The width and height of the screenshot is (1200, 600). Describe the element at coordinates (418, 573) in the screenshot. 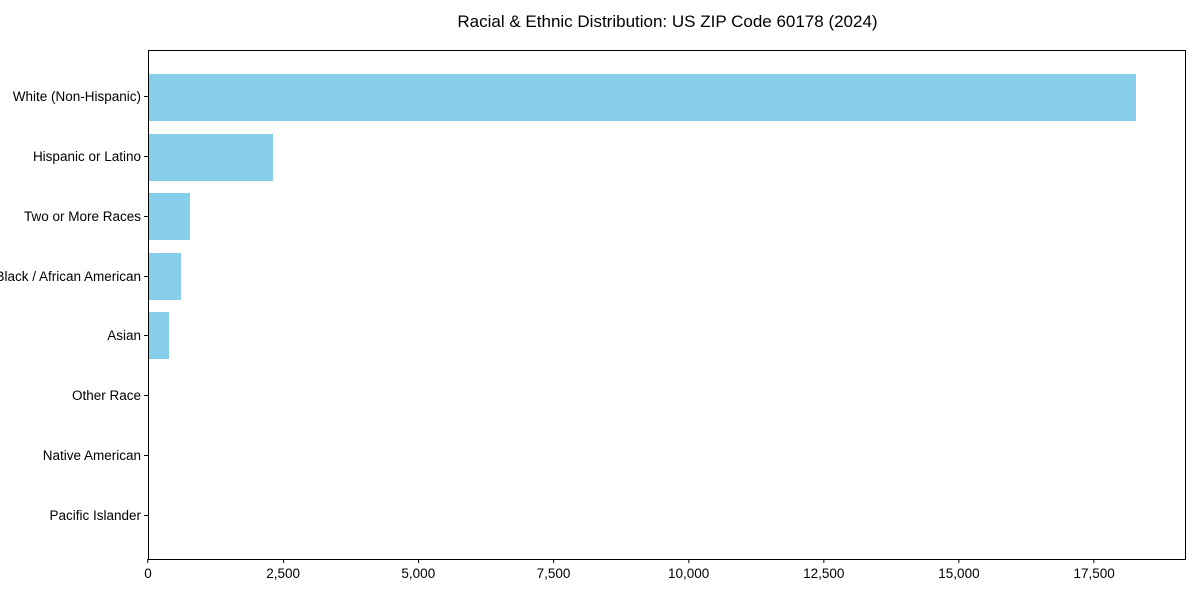

I see `x-tick-label: 5,000` at that location.